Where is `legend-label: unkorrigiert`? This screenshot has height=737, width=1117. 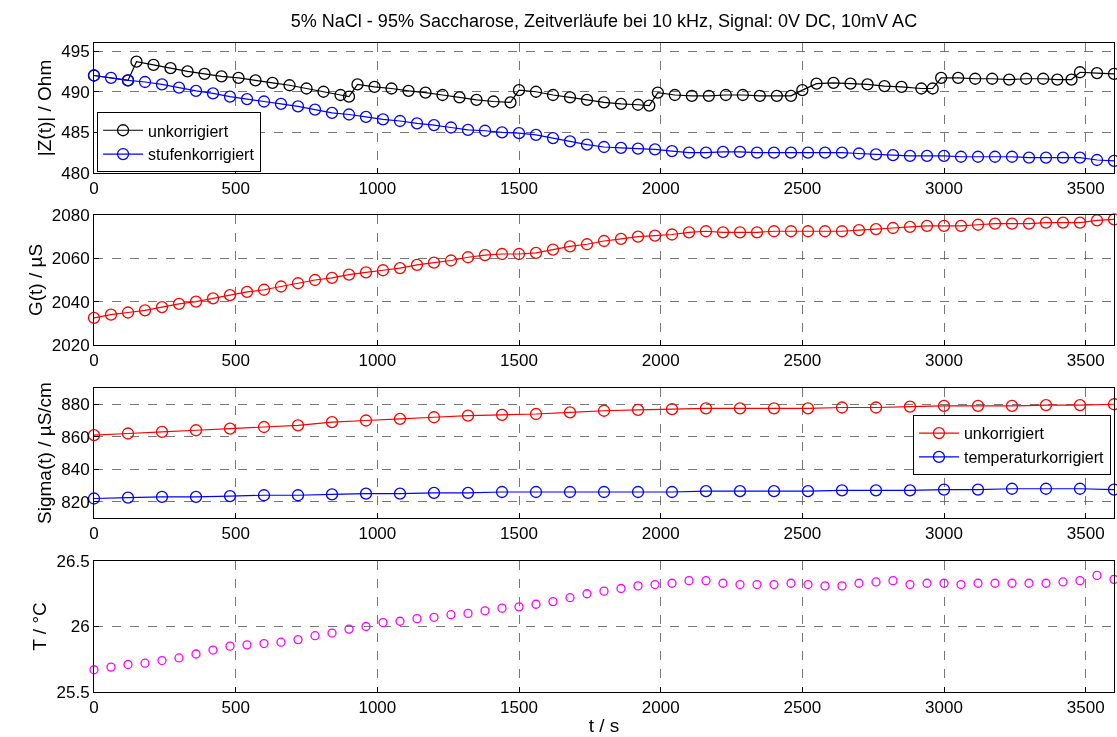 legend-label: unkorrigiert is located at coordinates (1004, 434).